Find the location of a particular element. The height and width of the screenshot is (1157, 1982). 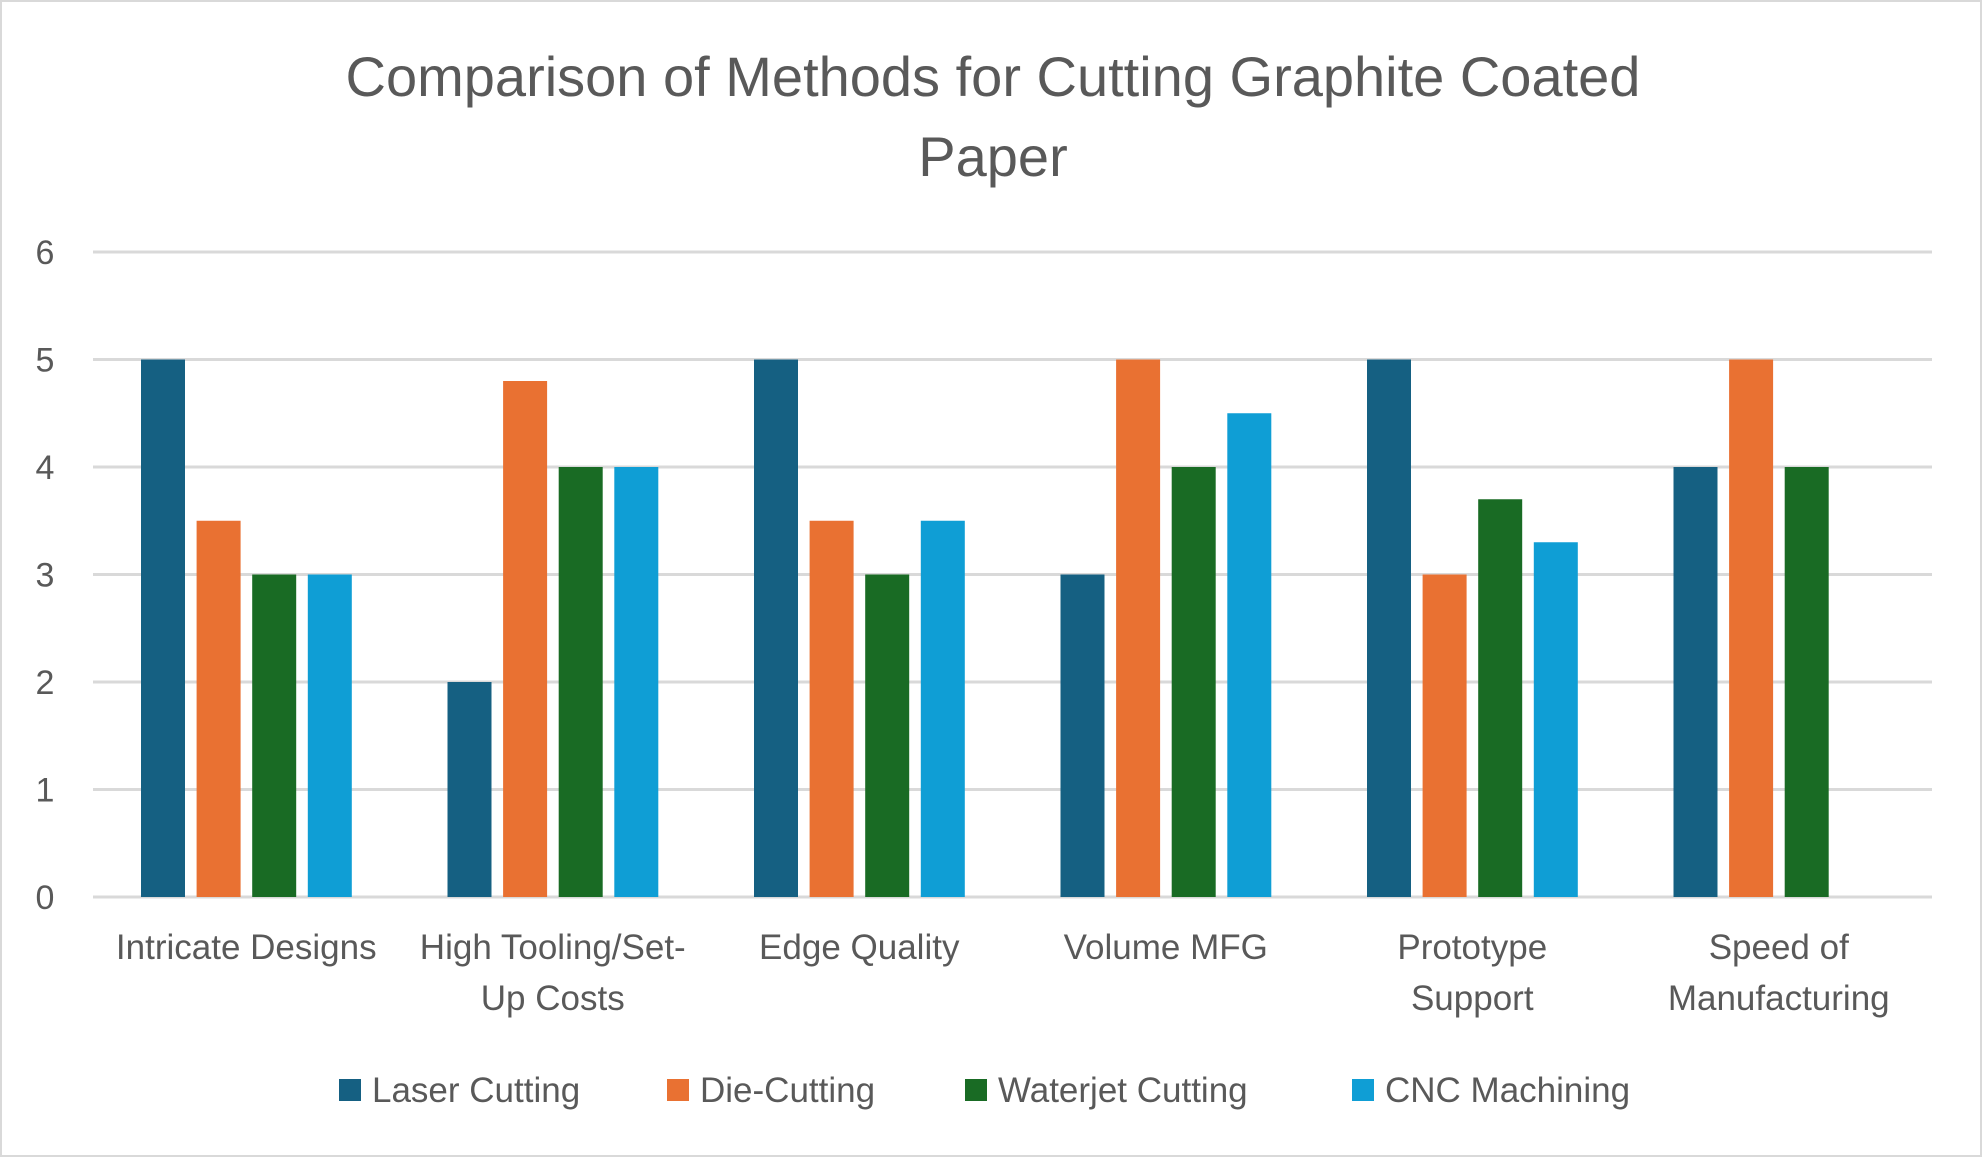

chart-title-line: Paper is located at coordinates (992, 156).